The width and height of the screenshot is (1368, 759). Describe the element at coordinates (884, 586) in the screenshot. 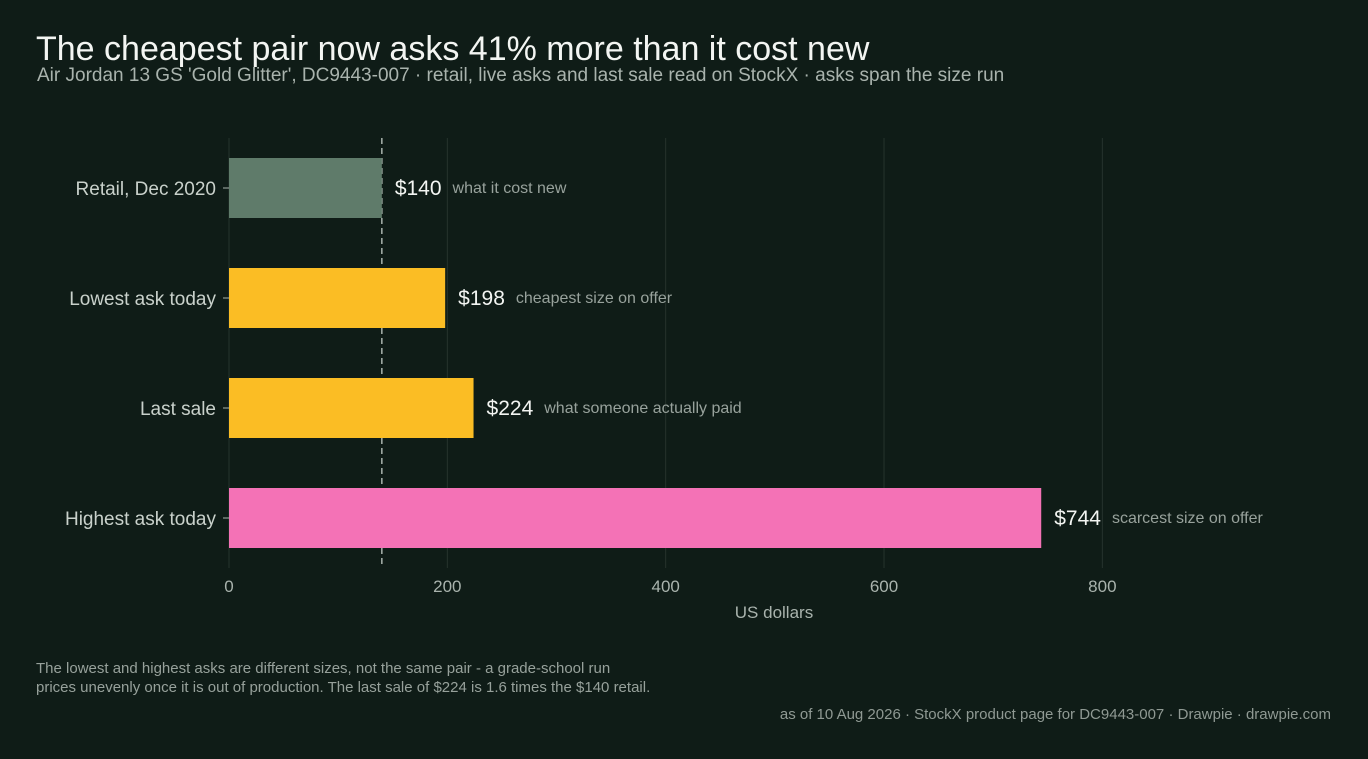

I see `x-tick-label: 600` at that location.